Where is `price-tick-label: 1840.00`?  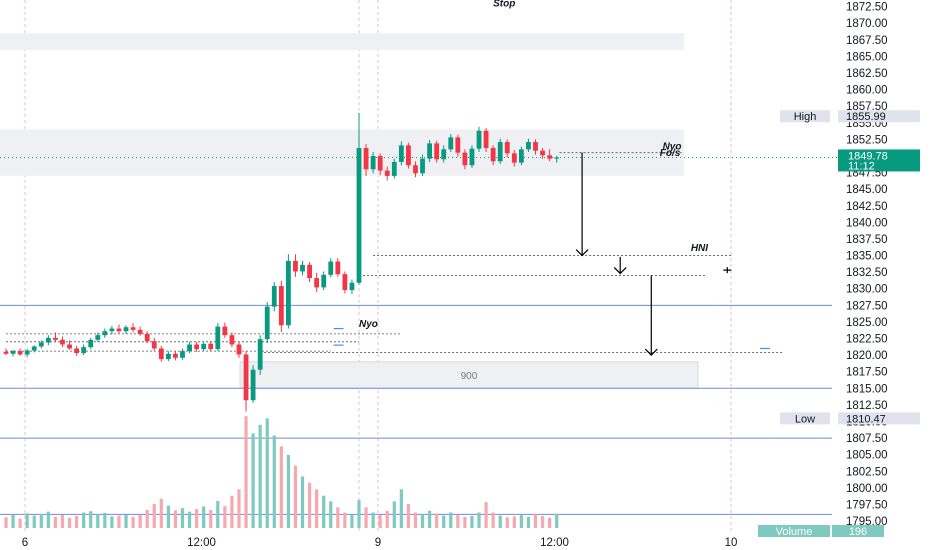
price-tick-label: 1840.00 is located at coordinates (867, 223).